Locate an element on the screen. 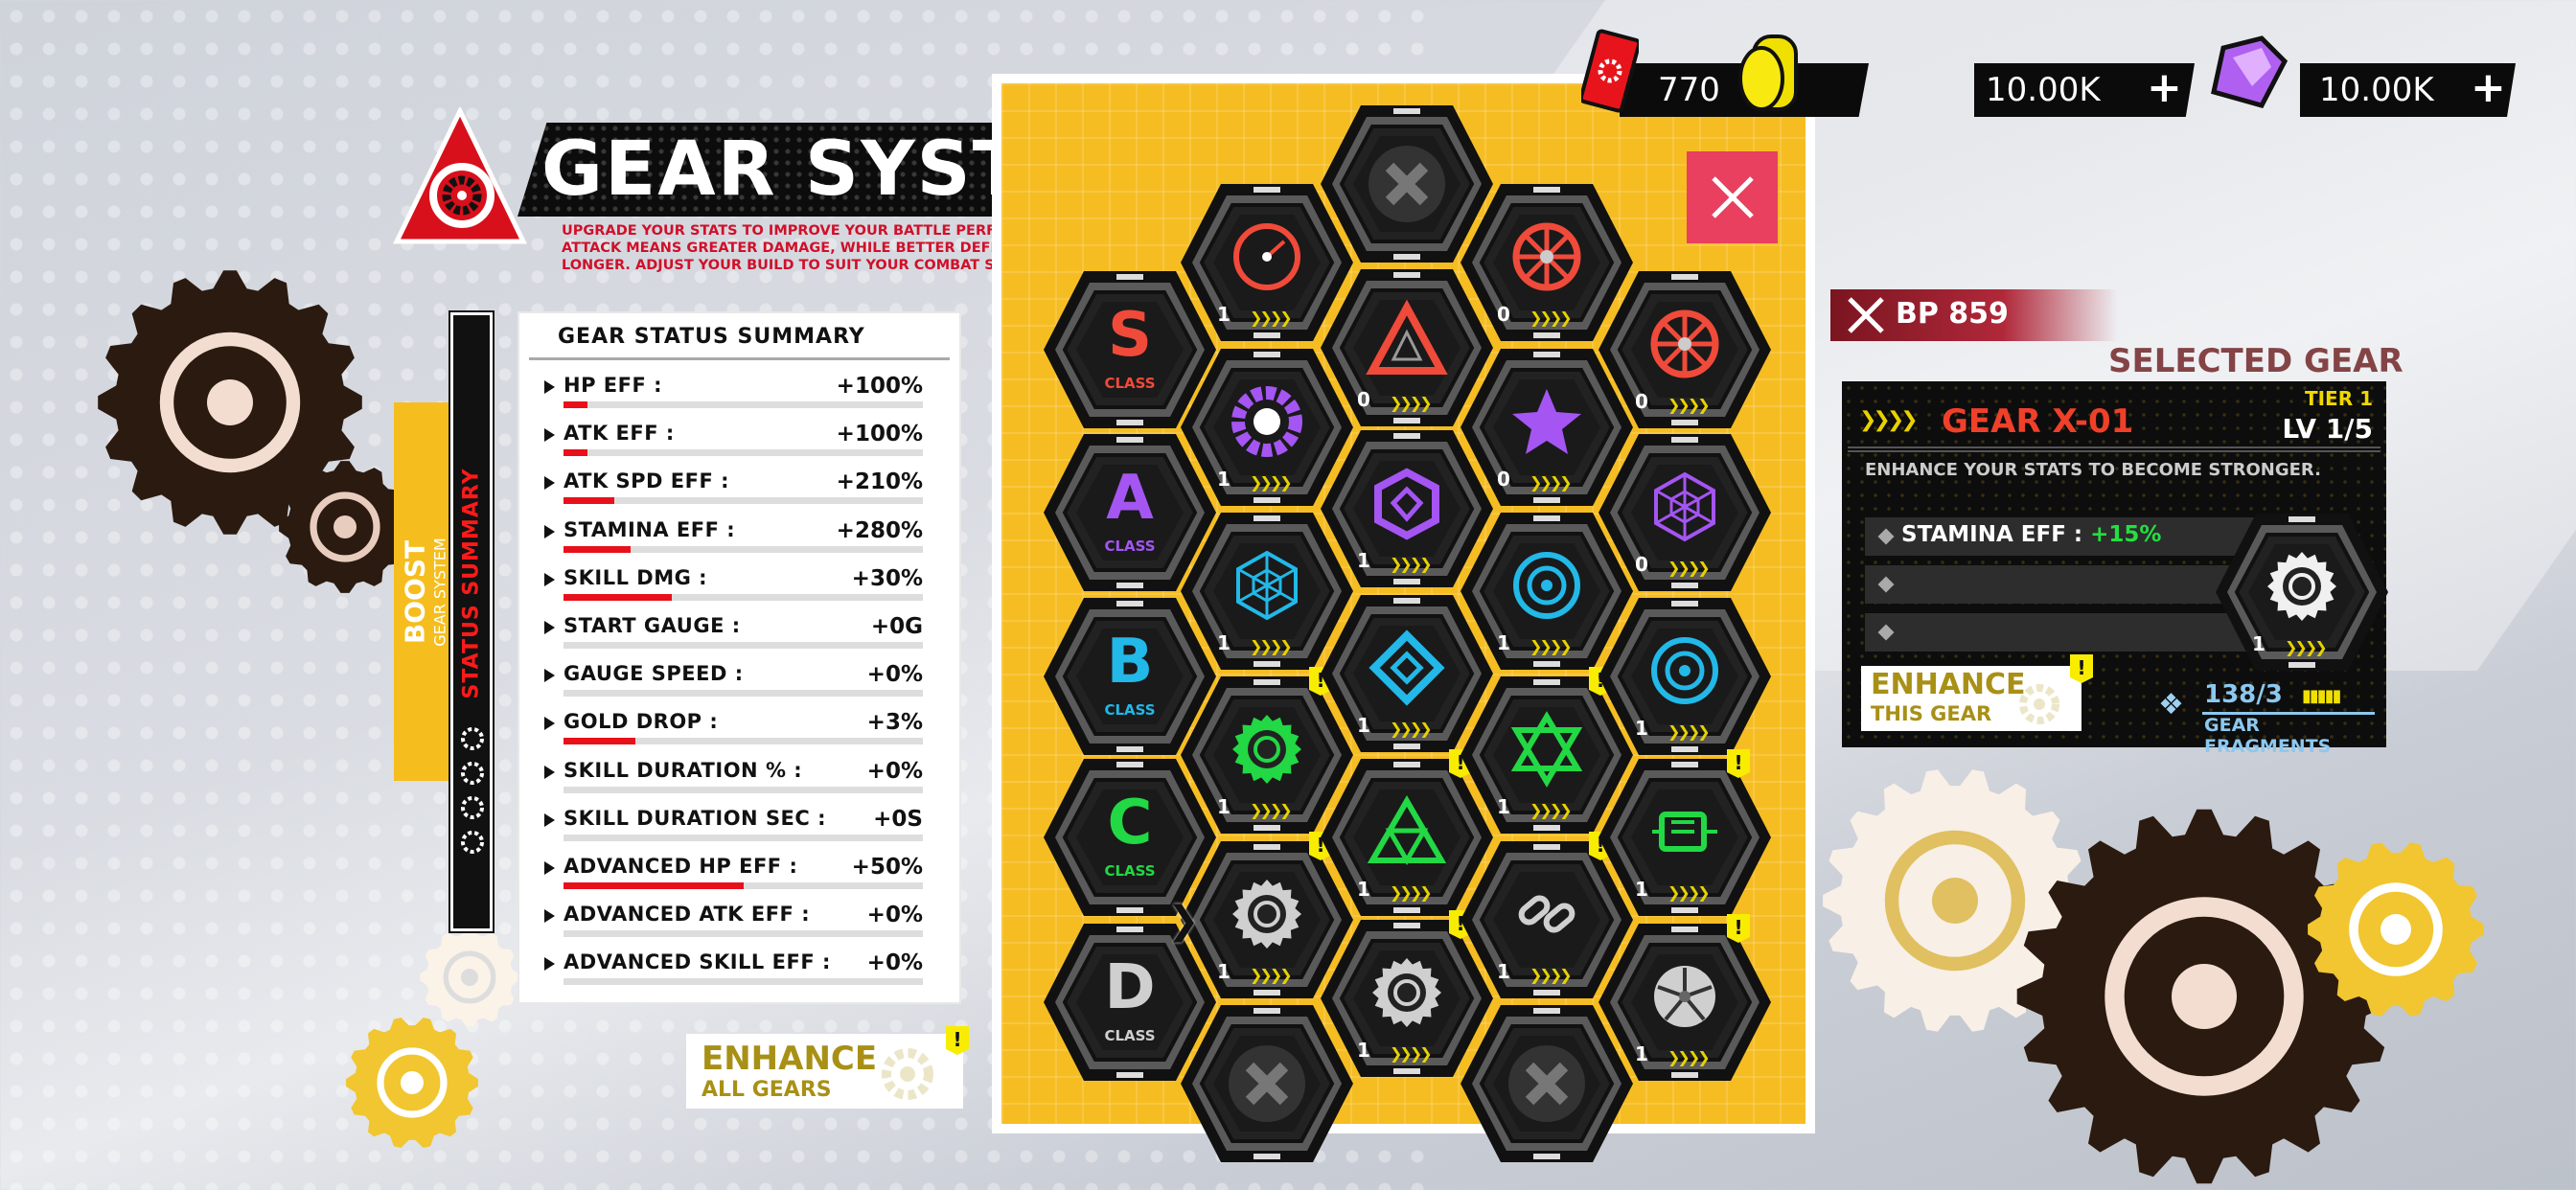 The width and height of the screenshot is (2576, 1190). stat-label: ATK EFF : is located at coordinates (619, 434).